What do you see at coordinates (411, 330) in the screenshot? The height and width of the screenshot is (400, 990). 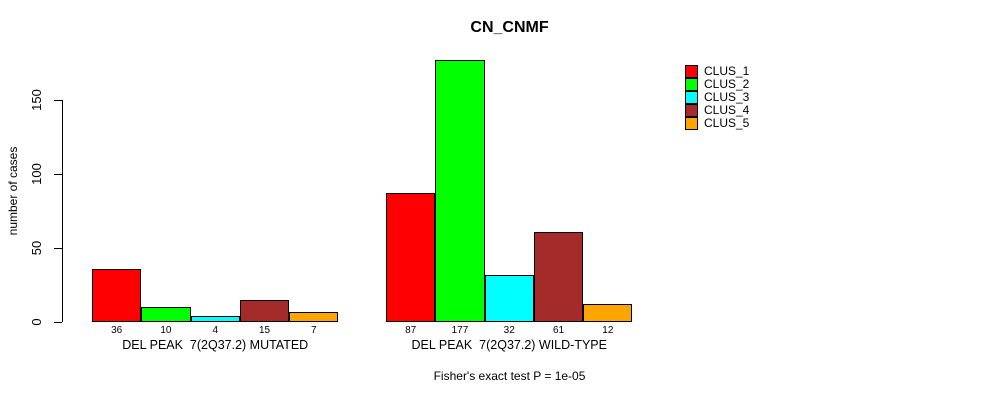 I see `bar-value-label: 87` at bounding box center [411, 330].